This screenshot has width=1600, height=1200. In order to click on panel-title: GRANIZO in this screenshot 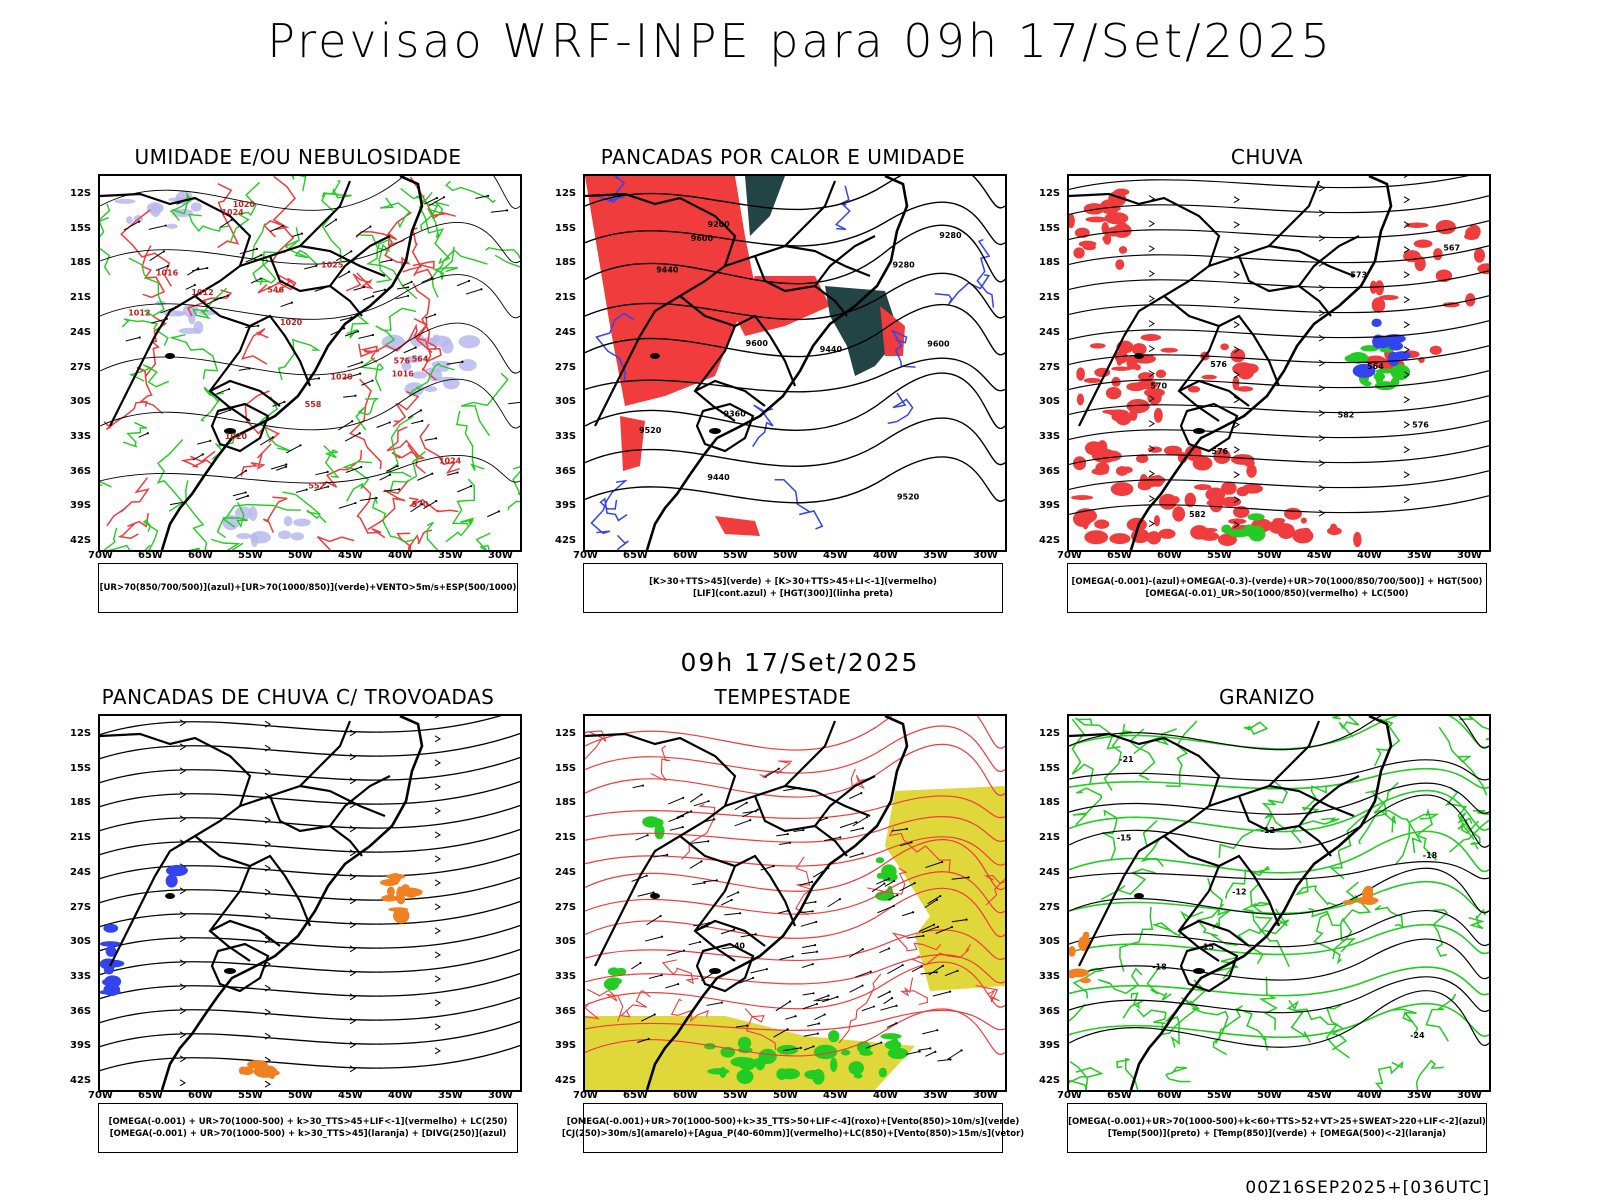, I will do `click(1267, 697)`.